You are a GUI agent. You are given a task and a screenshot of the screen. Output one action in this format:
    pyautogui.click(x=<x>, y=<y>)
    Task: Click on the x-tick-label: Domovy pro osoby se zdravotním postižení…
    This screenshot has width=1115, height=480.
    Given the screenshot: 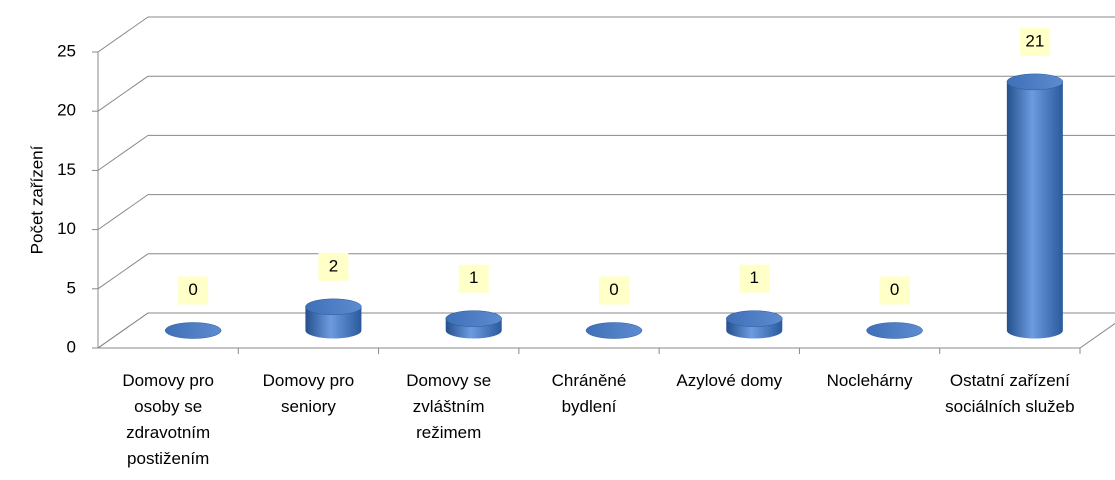 What is the action you would take?
    pyautogui.click(x=168, y=419)
    